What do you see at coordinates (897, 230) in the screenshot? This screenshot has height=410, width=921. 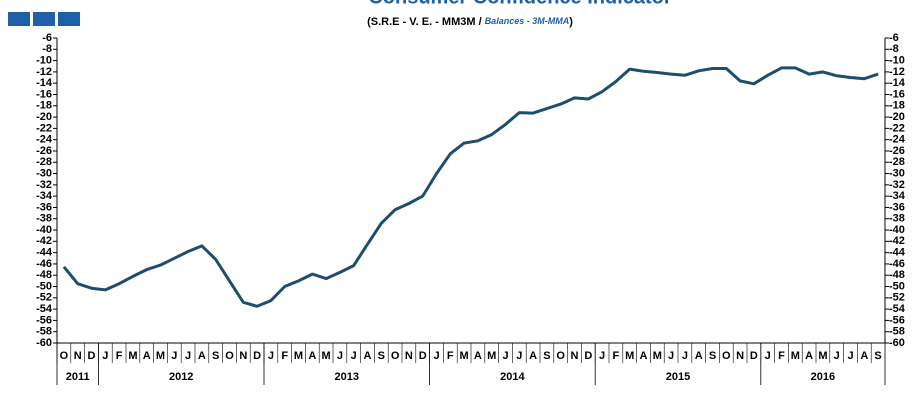 I see `y-tick-label-right: -40` at bounding box center [897, 230].